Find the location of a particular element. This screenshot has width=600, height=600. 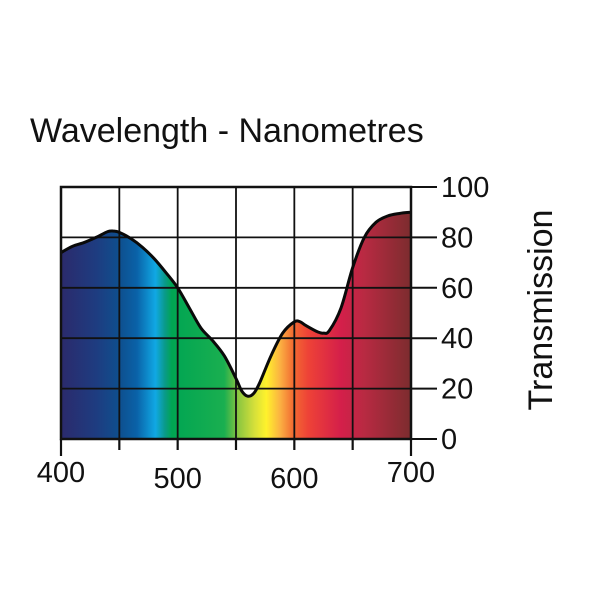

y-tick-label: 60 is located at coordinates (457, 289).